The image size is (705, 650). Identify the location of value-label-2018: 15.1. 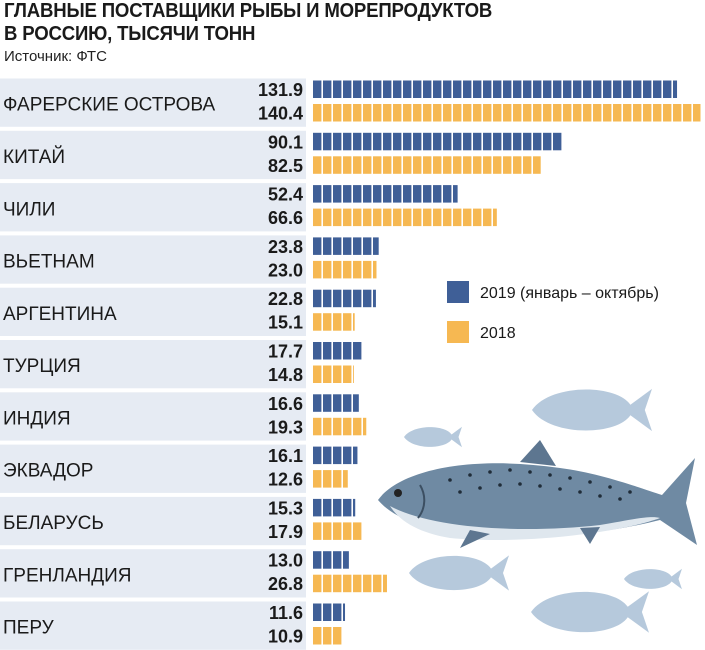
(285, 323).